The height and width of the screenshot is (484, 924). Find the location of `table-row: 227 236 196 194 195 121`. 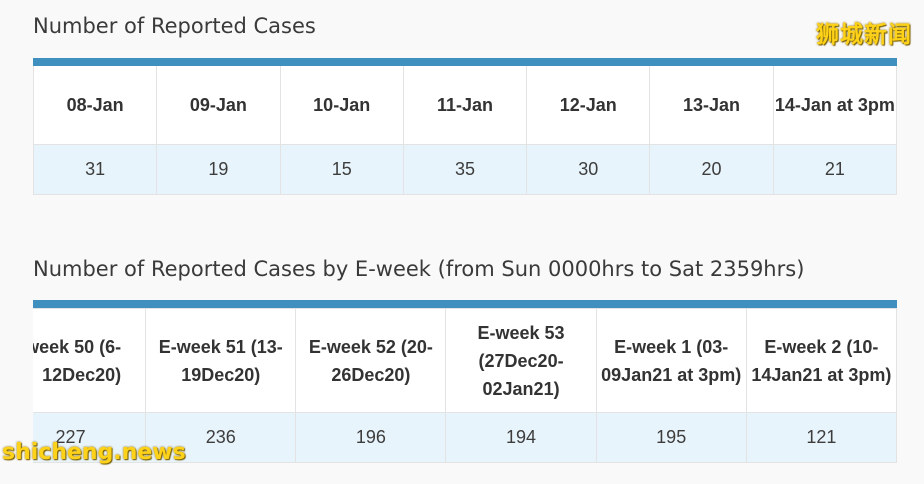

table-row: 227 236 196 194 195 121 is located at coordinates (465, 437).